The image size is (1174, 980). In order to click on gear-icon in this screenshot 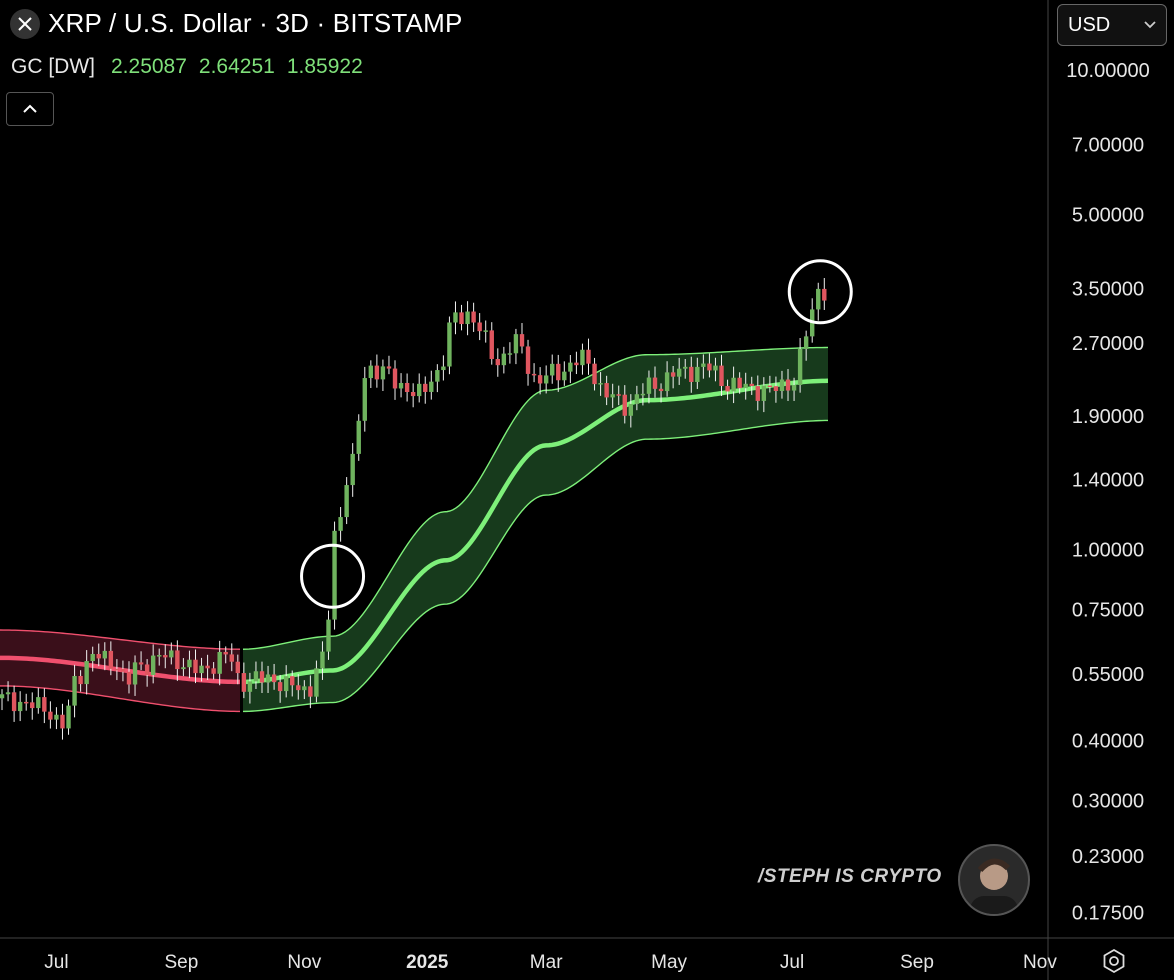, I will do `click(1114, 961)`.